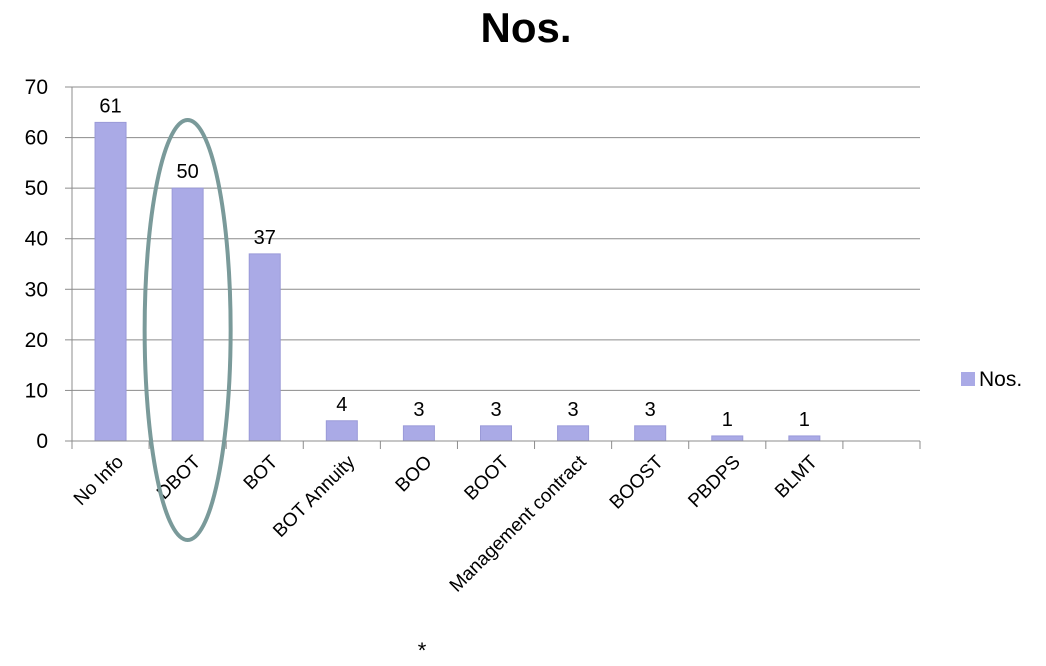 Image resolution: width=1046 pixels, height=666 pixels. What do you see at coordinates (414, 474) in the screenshot?
I see `x-tick-label: BOO` at bounding box center [414, 474].